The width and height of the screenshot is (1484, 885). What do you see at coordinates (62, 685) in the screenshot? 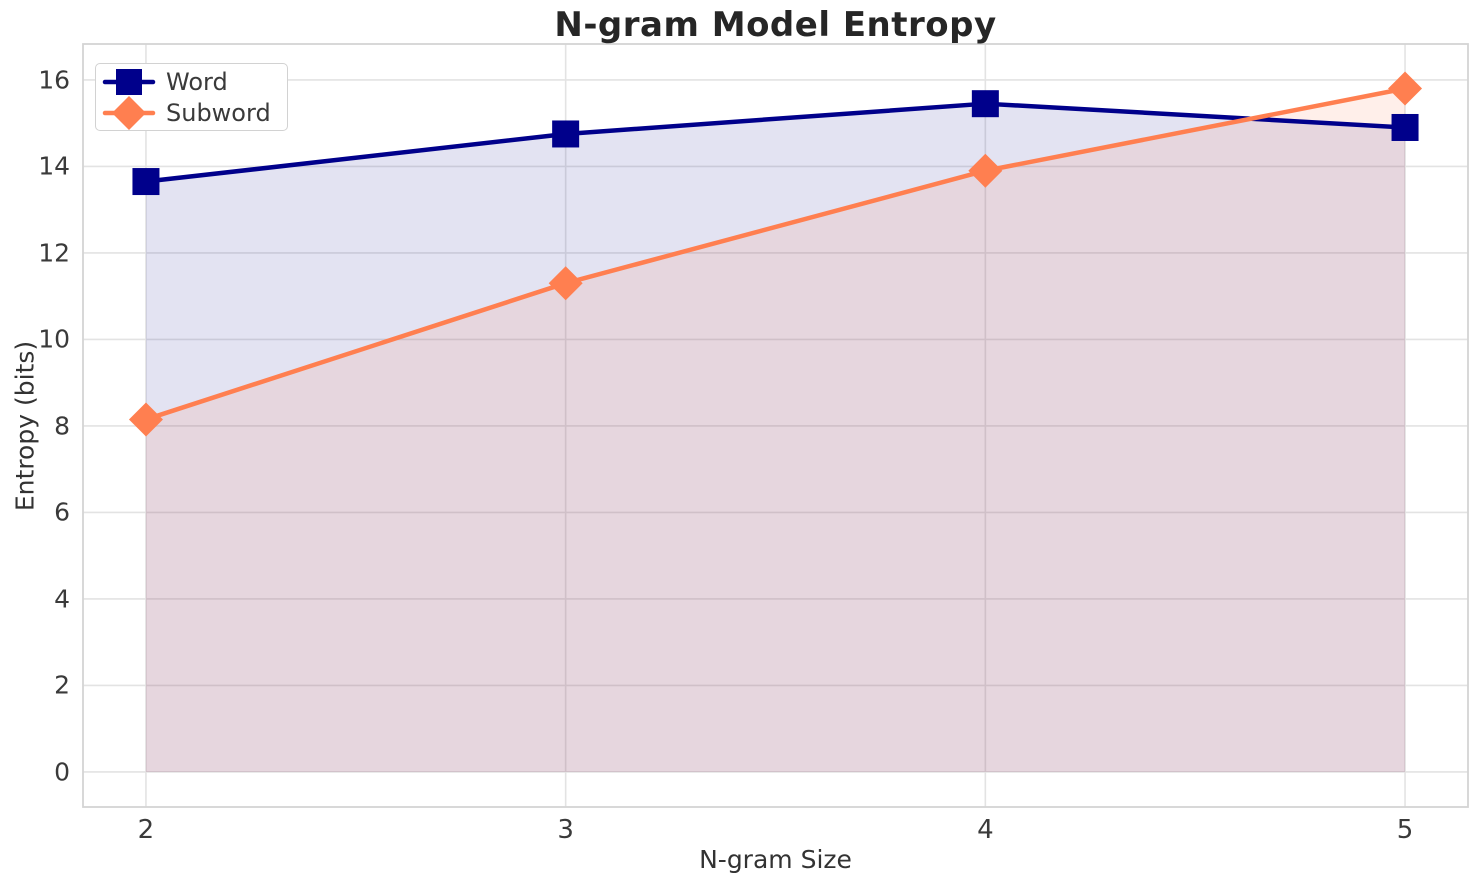
I see `y-tick-label: 2` at bounding box center [62, 685].